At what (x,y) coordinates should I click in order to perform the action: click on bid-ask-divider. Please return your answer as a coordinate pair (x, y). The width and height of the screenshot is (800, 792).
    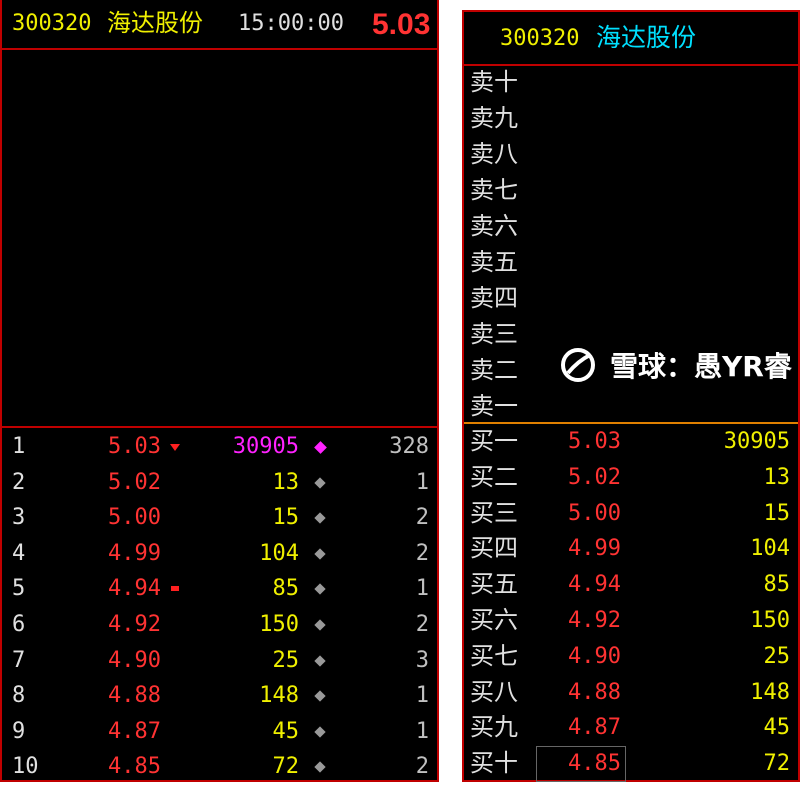
    Looking at the image, I should click on (631, 423).